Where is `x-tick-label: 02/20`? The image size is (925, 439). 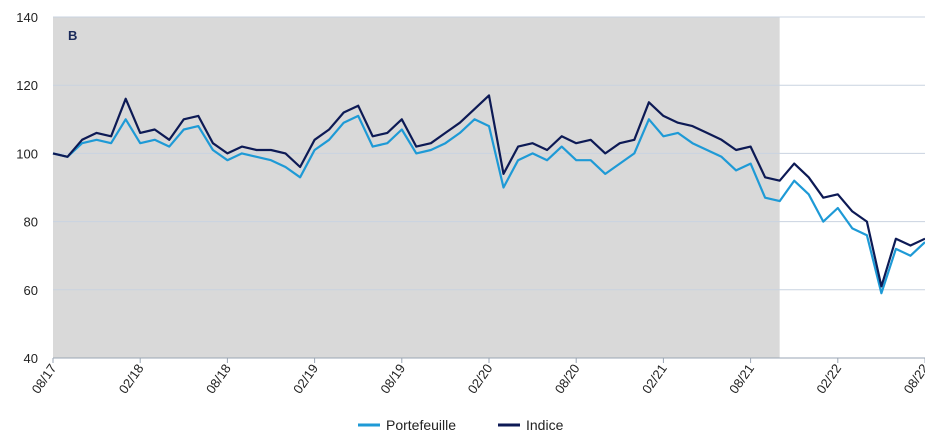 x-tick-label: 02/20 is located at coordinates (480, 378).